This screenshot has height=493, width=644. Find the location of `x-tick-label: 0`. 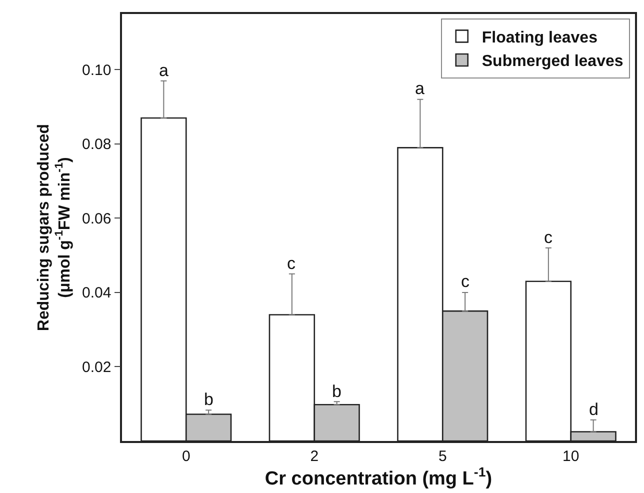

x-tick-label: 0 is located at coordinates (186, 456).